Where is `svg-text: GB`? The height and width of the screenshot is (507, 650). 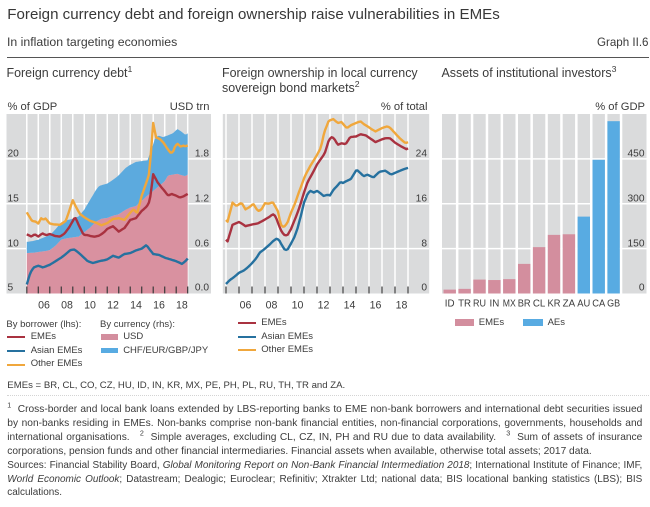
svg-text: GB is located at coordinates (613, 304).